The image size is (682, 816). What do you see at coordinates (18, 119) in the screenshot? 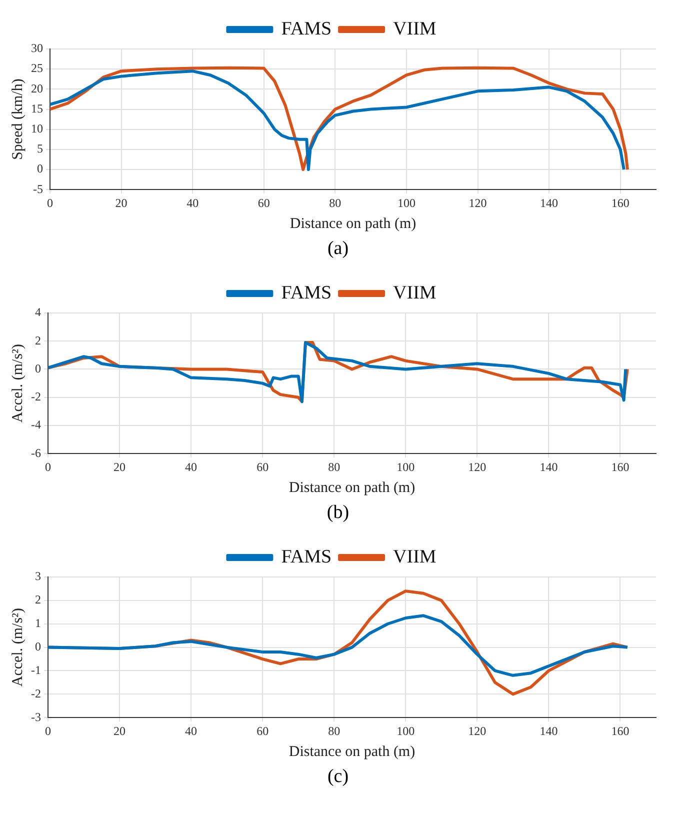
I see `y-axis-title: Speed (km/h)` at bounding box center [18, 119].